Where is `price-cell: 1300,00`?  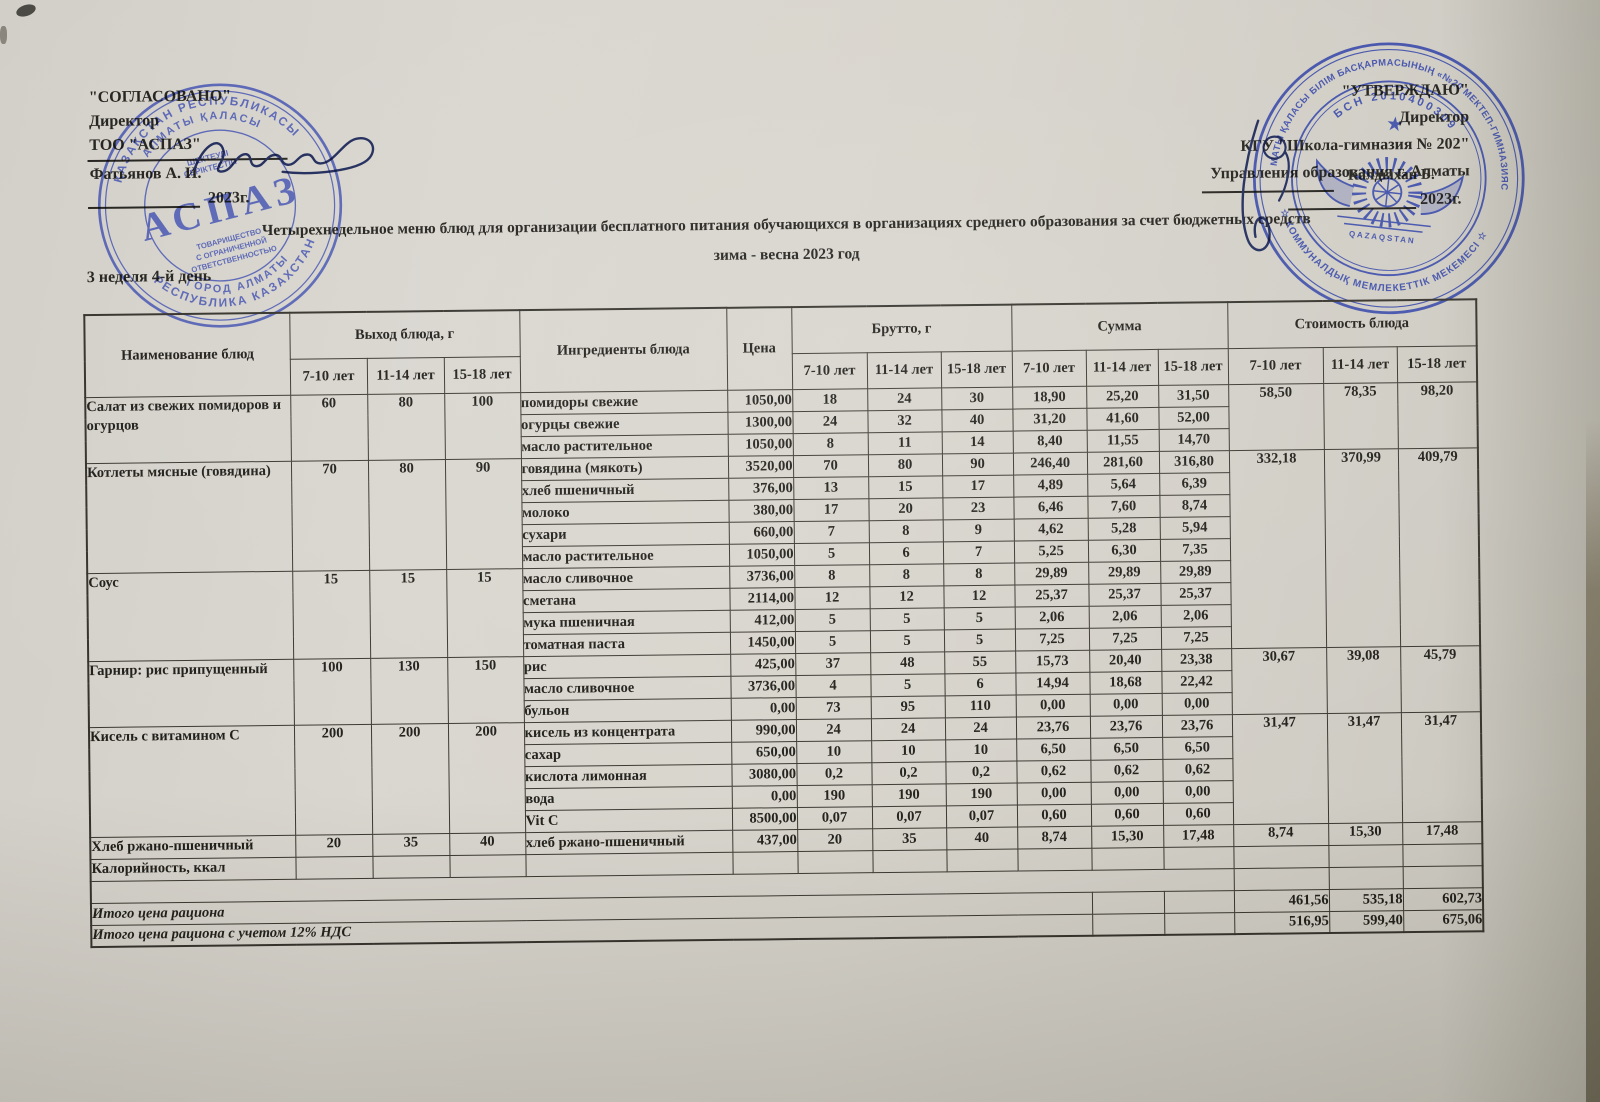
price-cell: 1300,00 is located at coordinates (760, 422).